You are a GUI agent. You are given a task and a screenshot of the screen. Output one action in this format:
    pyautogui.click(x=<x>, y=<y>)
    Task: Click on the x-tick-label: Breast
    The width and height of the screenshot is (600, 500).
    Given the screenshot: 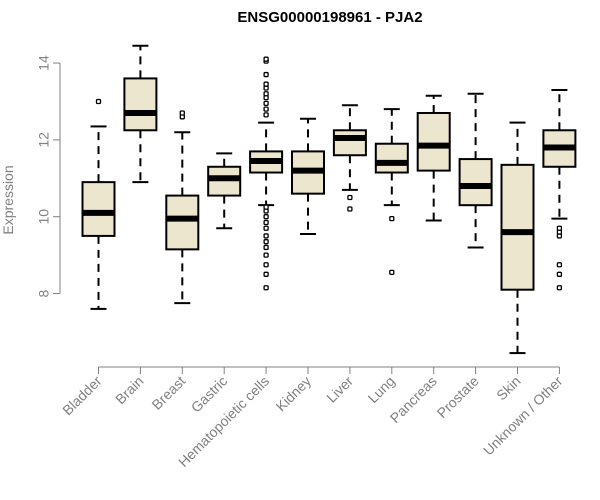 What is the action you would take?
    pyautogui.click(x=168, y=393)
    